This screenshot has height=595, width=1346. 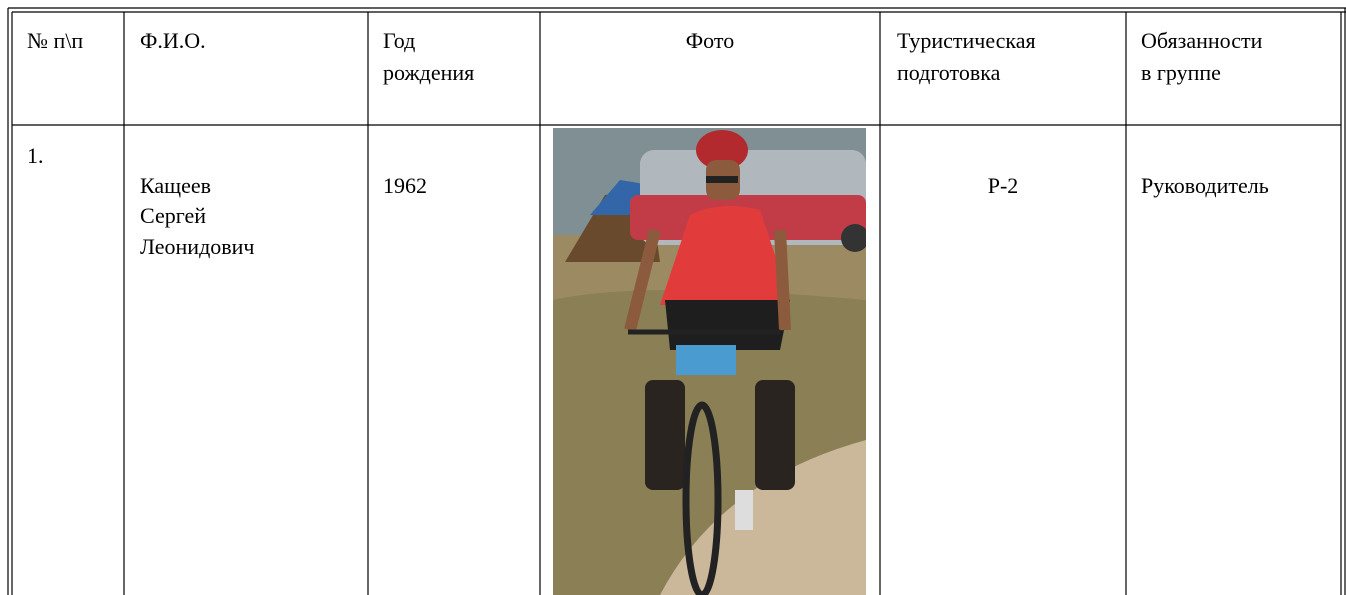 What do you see at coordinates (405, 185) in the screenshot?
I see `birth-year: 1962` at bounding box center [405, 185].